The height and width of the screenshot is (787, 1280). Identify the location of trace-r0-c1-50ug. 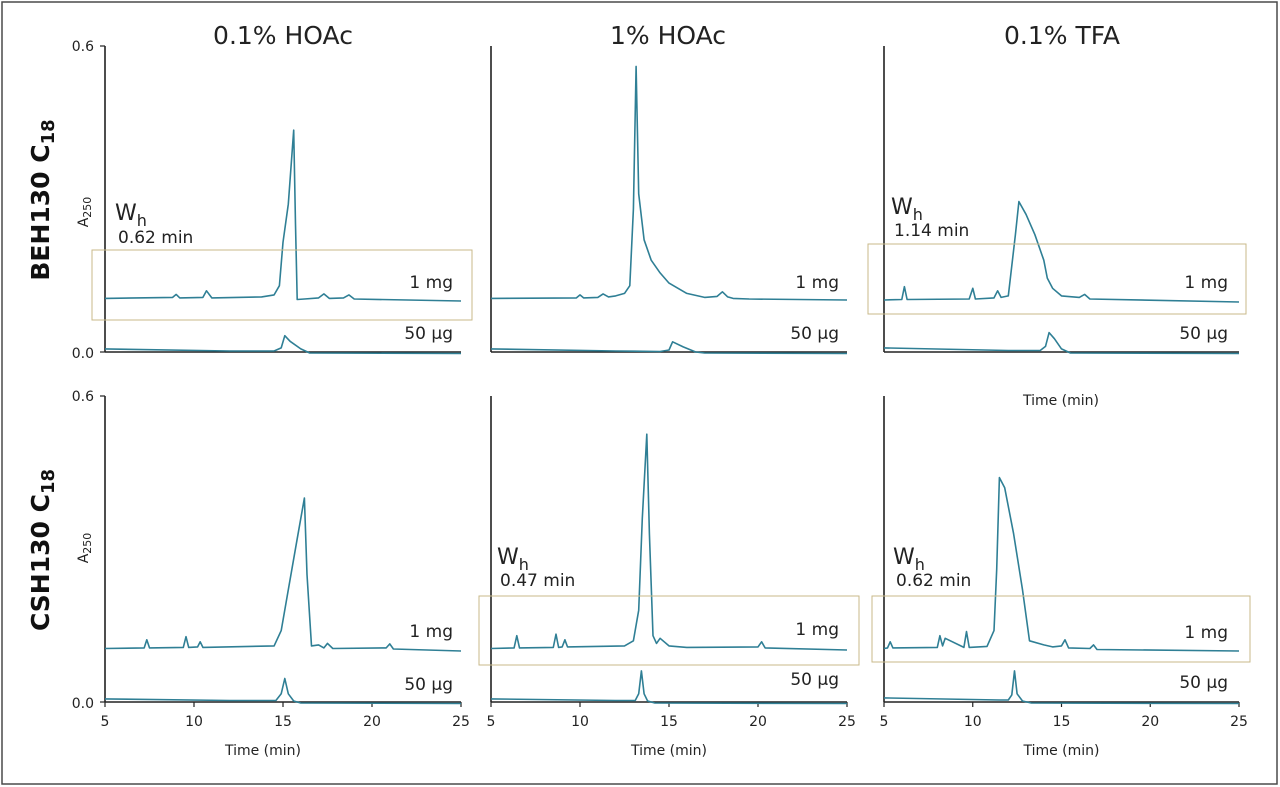
(669, 348).